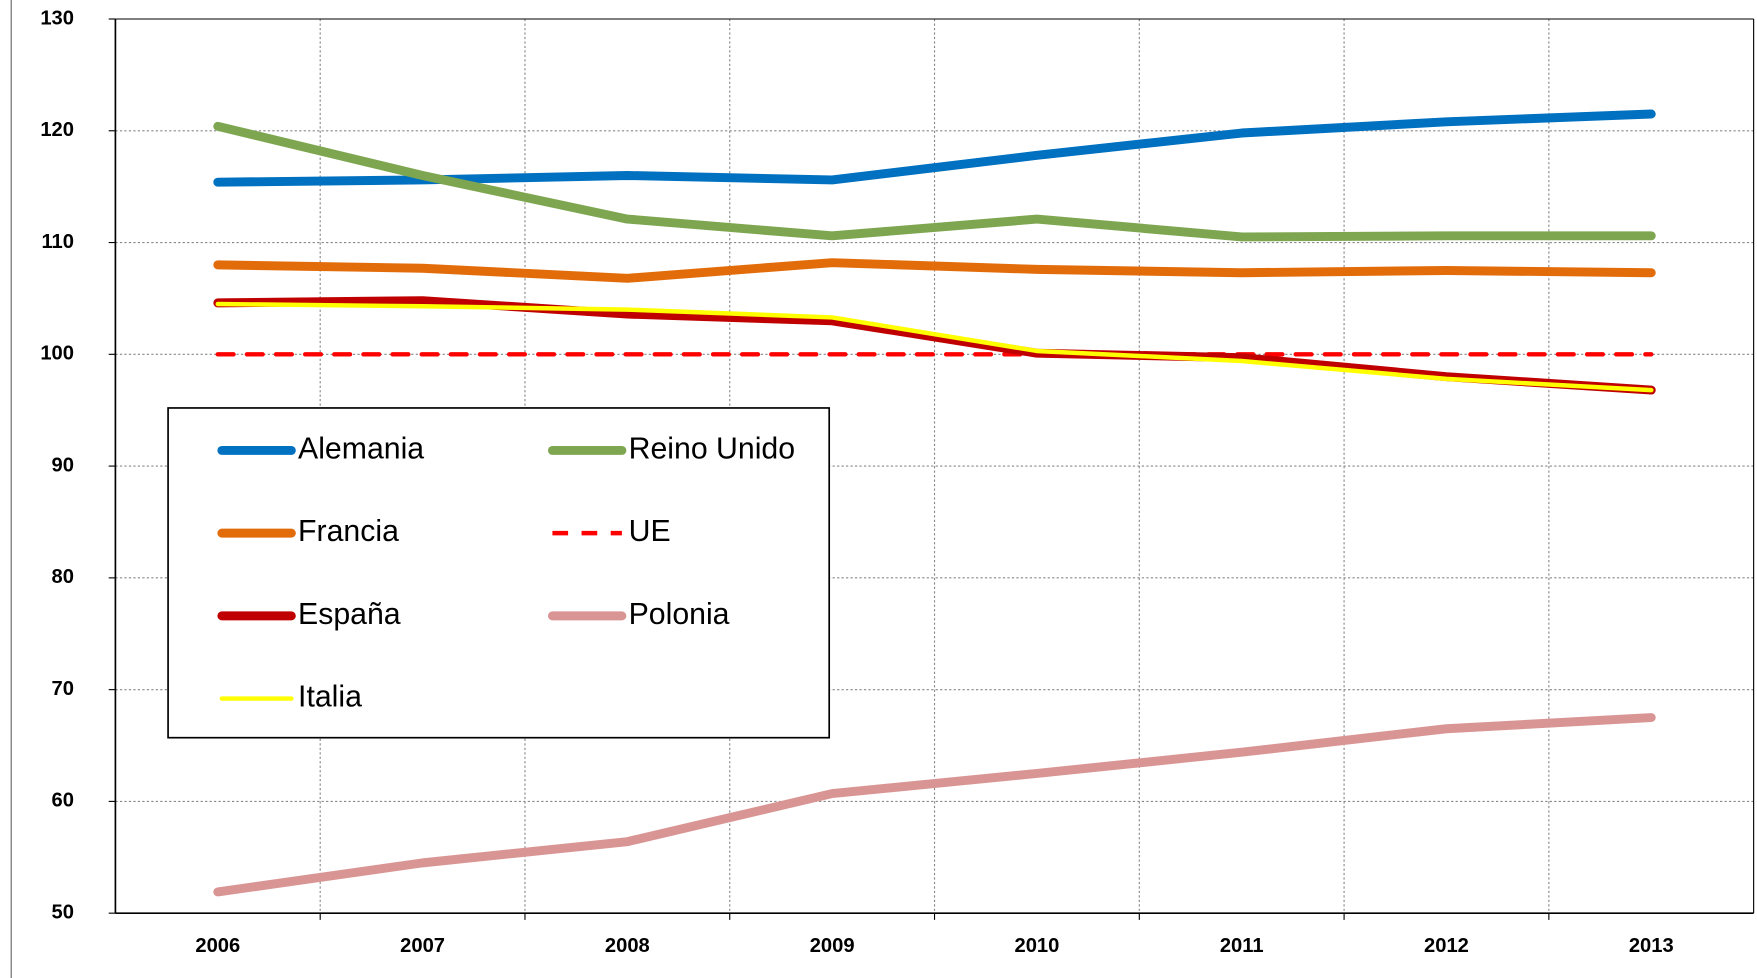 The width and height of the screenshot is (1757, 978). I want to click on x-tick-label: 2010, so click(1036, 946).